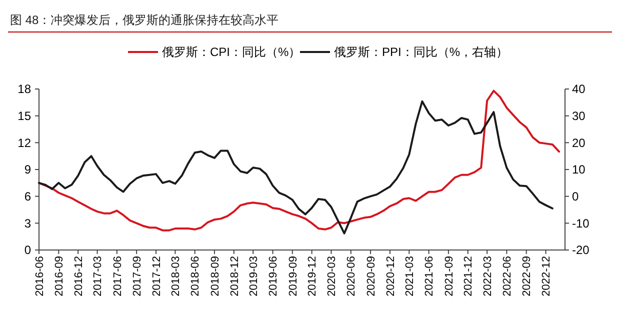 The width and height of the screenshot is (640, 315). I want to click on y2-tick-label: 0, so click(575, 197).